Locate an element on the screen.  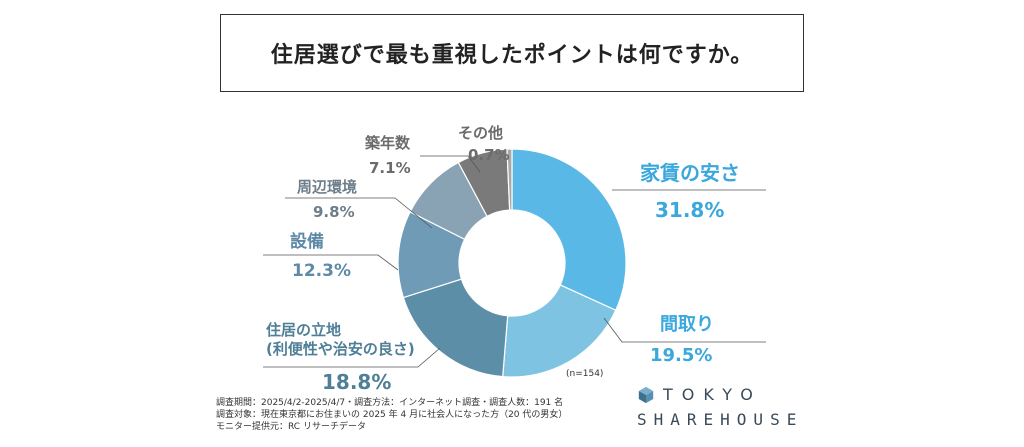
label-facilities: 設備 is located at coordinates (307, 241).